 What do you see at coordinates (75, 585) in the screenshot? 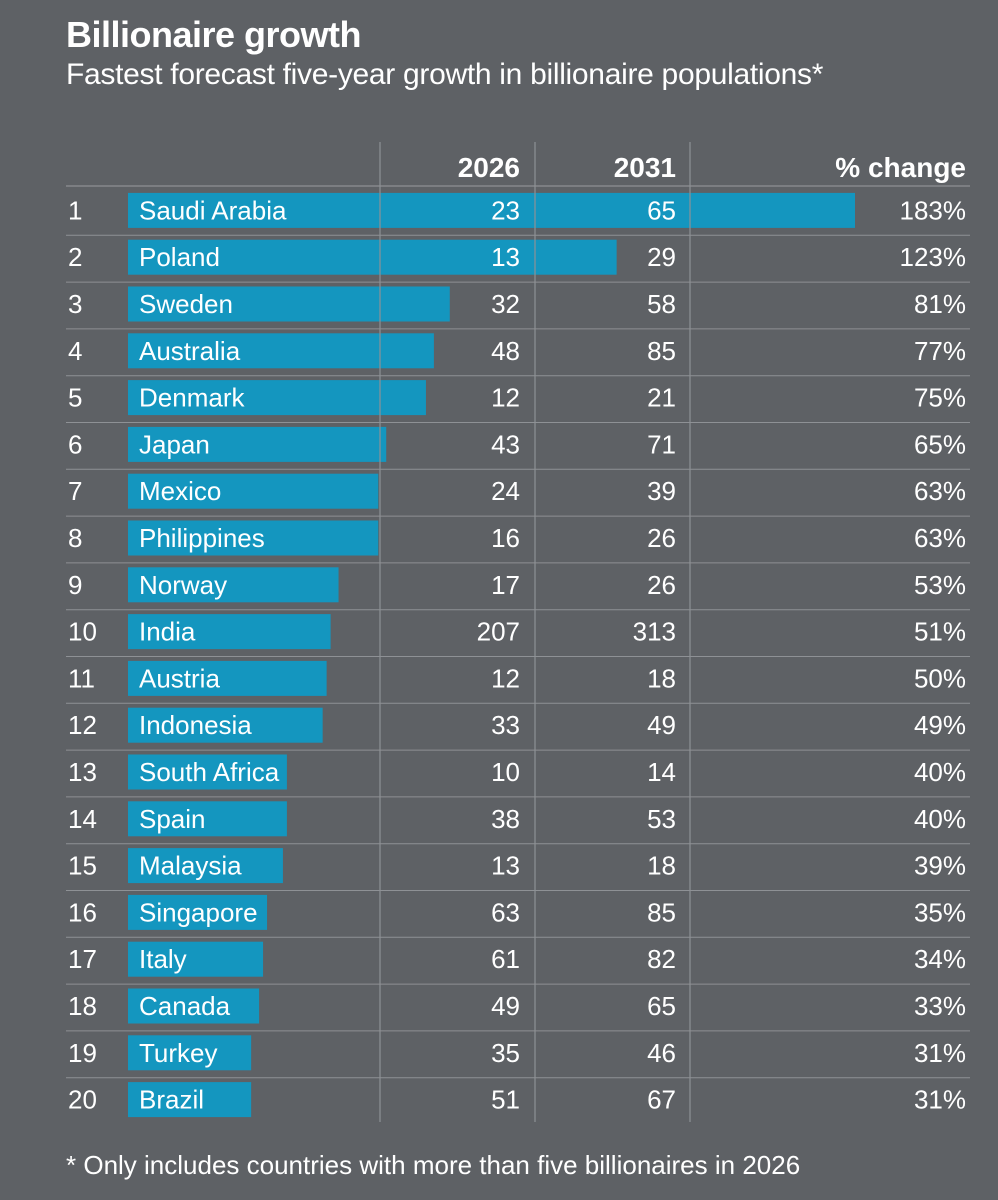
I see `rank-label: 9` at bounding box center [75, 585].